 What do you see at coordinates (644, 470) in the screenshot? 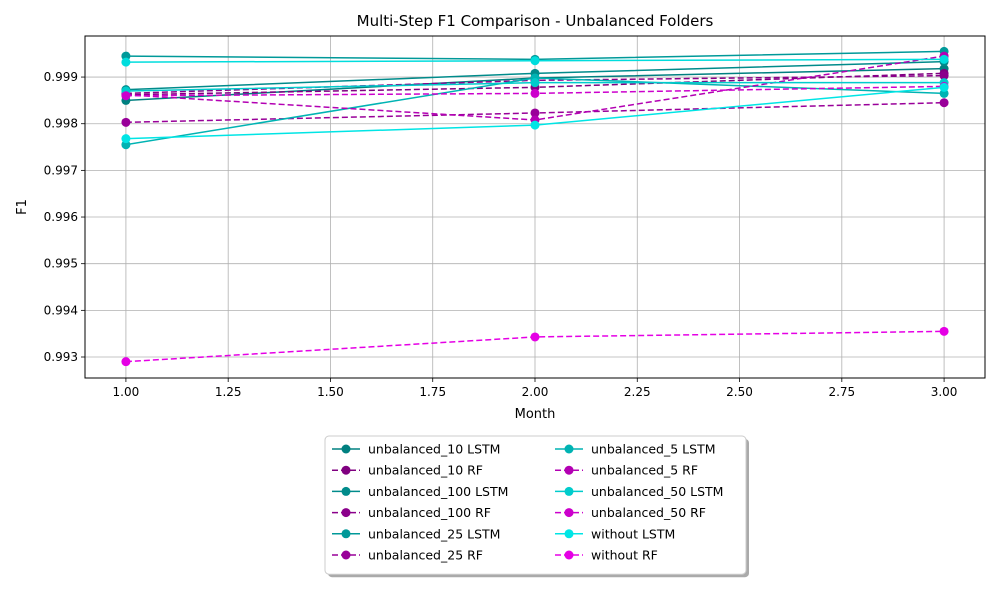
I see `legend-label: unbalanced_5 RF` at bounding box center [644, 470].